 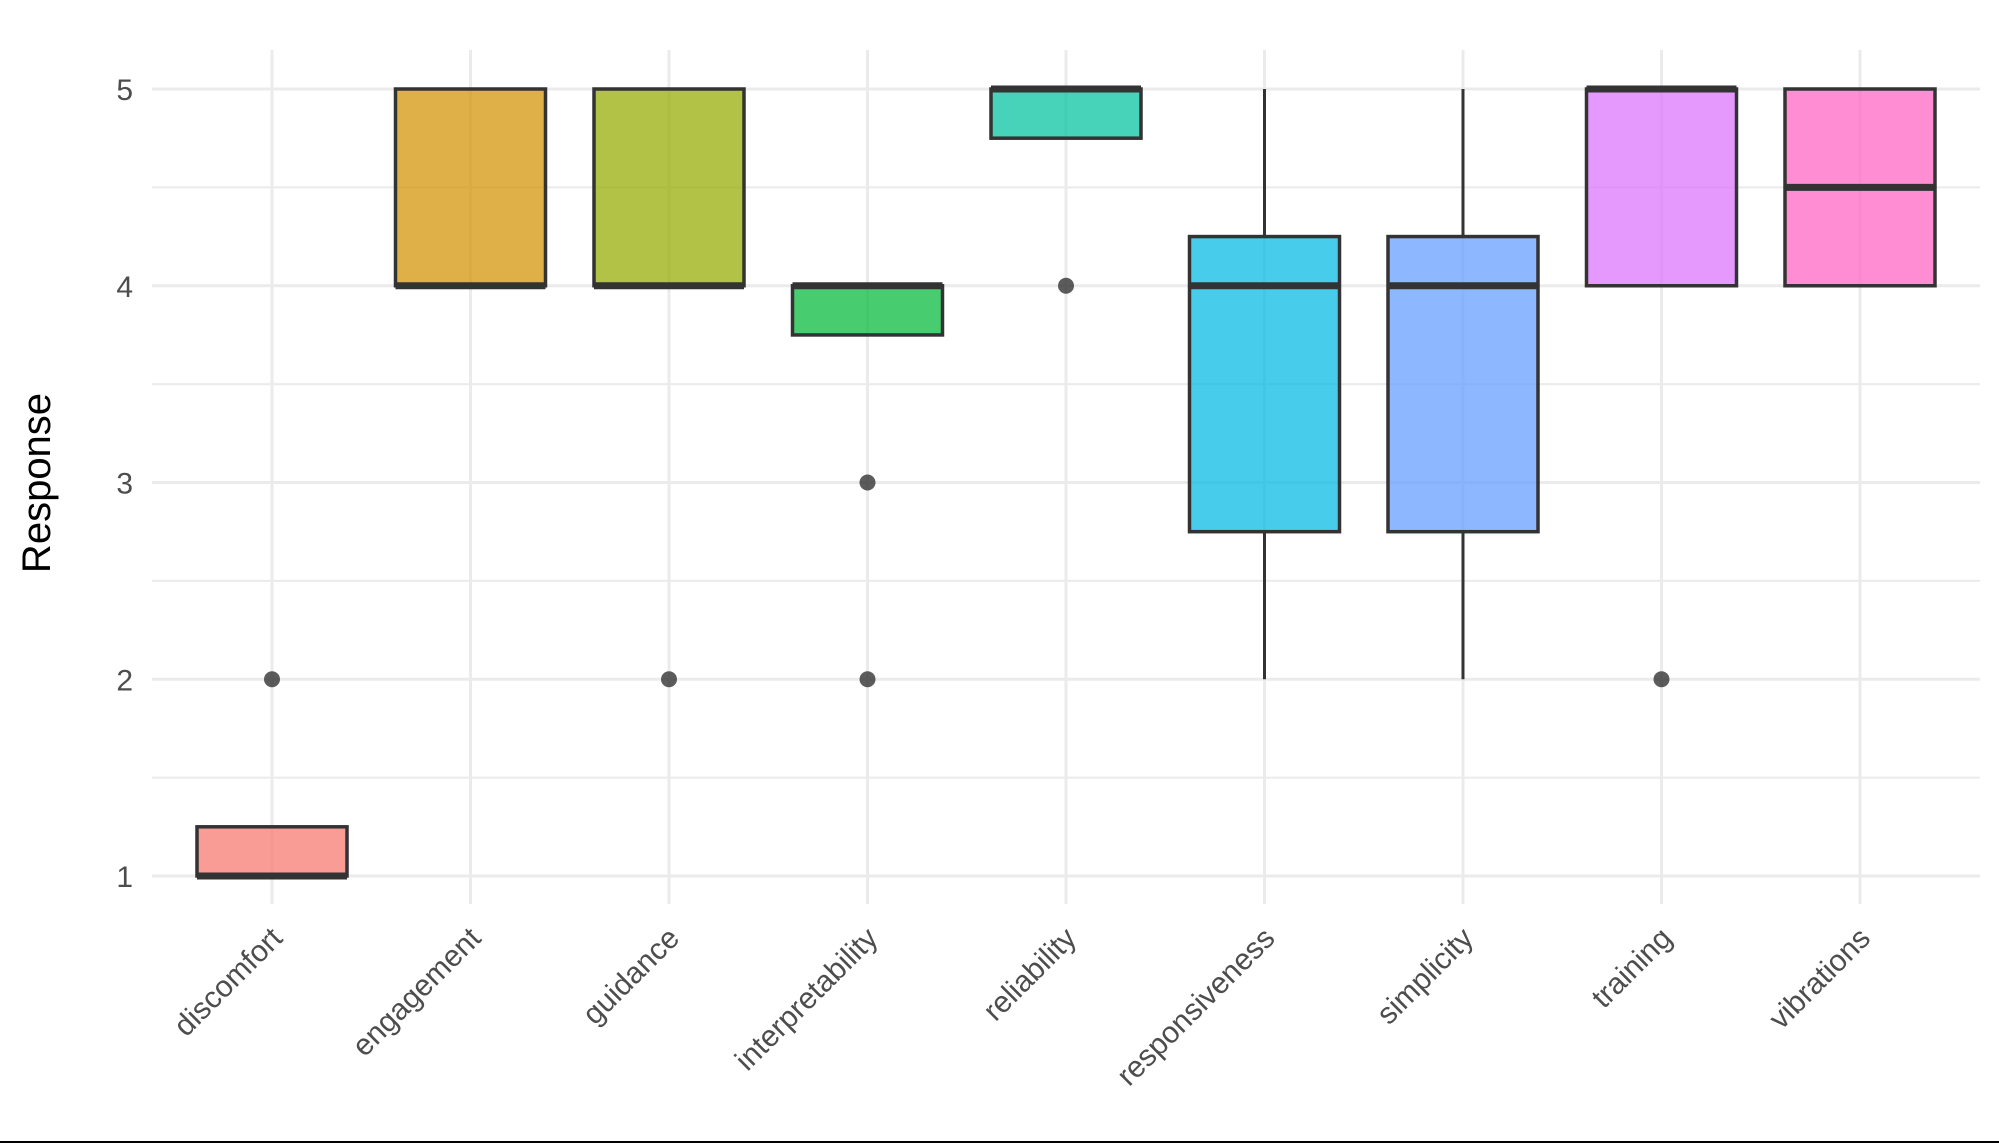 I want to click on x-tick-label: discomfort, so click(x=229, y=982).